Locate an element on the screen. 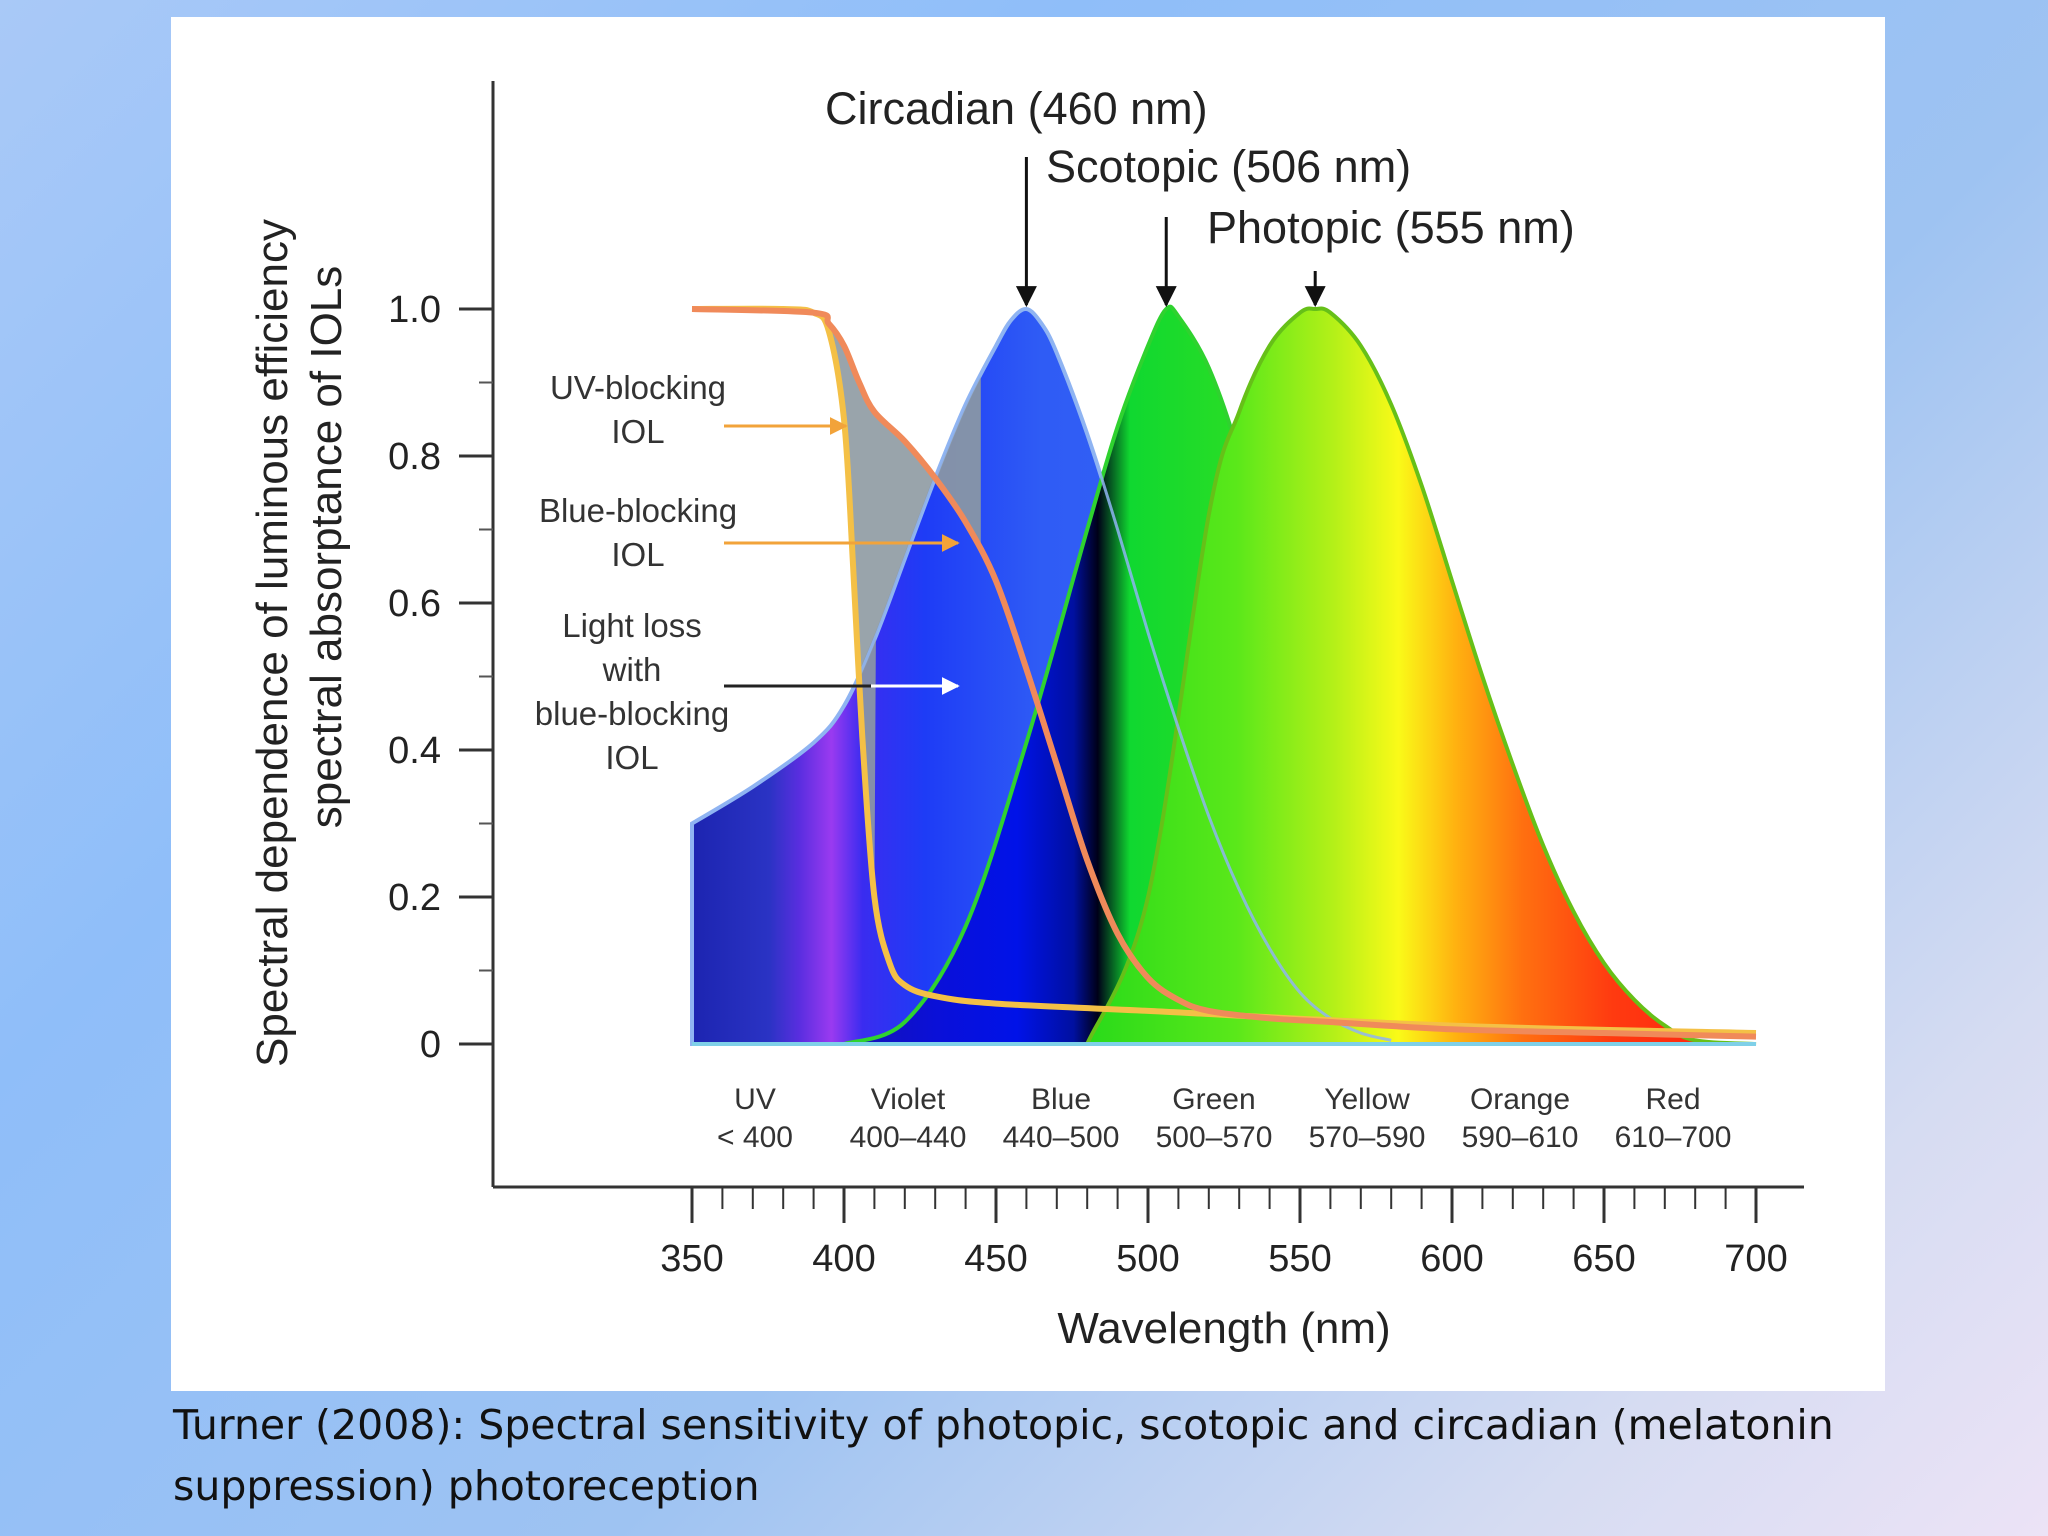 The image size is (2048, 1536). peak-label: Circadian (460 nm) is located at coordinates (1016, 108).